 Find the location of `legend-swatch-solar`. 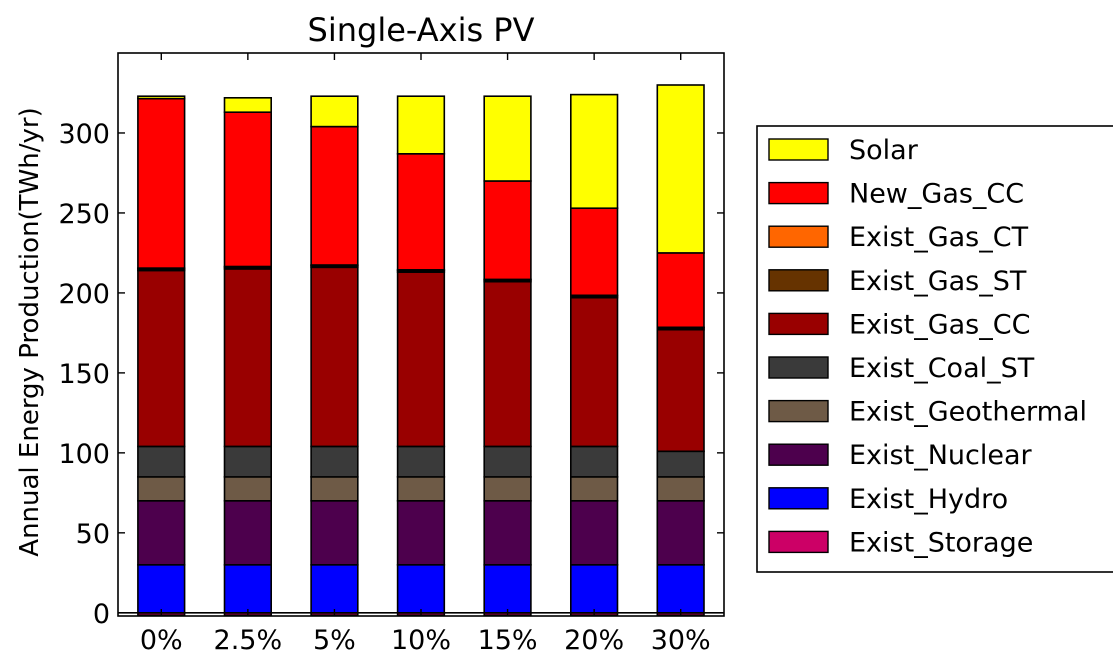

legend-swatch-solar is located at coordinates (798, 149).